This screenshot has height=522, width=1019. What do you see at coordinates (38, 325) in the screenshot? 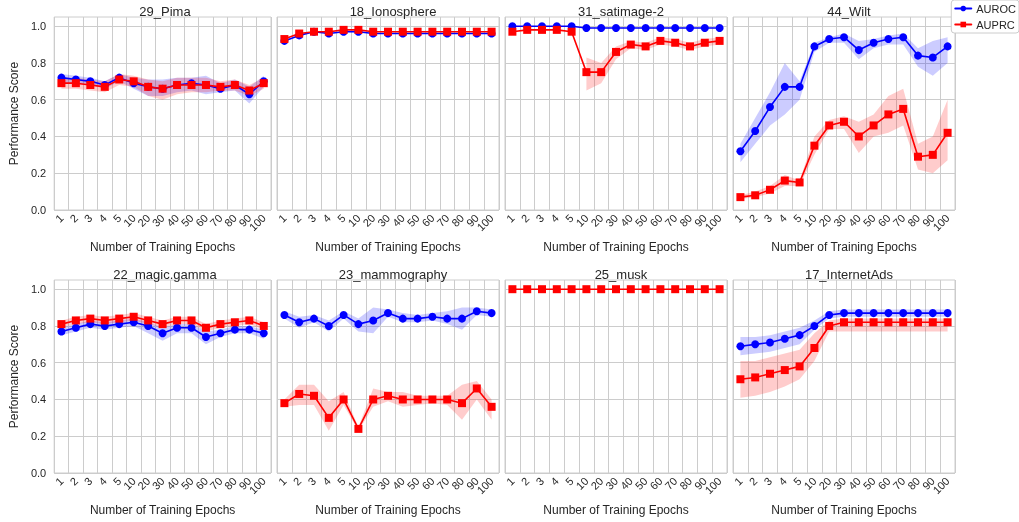
I see `y-tick-label: 0.8` at bounding box center [38, 325].